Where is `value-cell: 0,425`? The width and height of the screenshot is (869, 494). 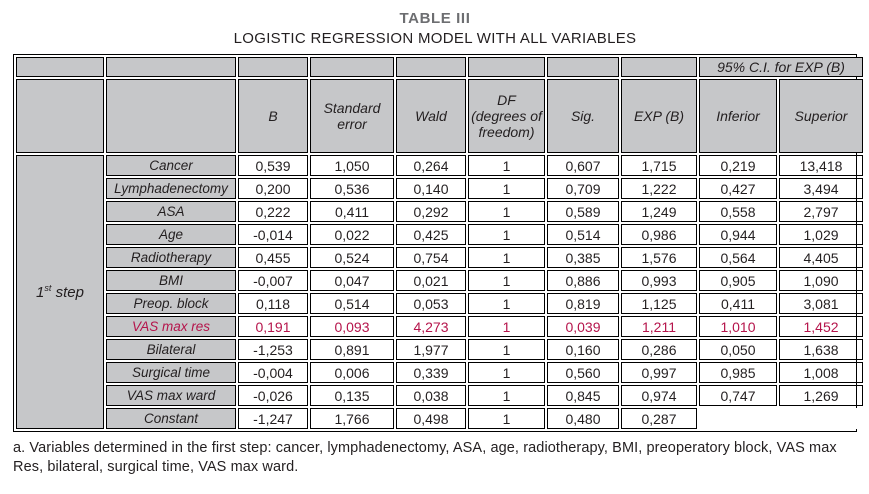 value-cell: 0,425 is located at coordinates (431, 234).